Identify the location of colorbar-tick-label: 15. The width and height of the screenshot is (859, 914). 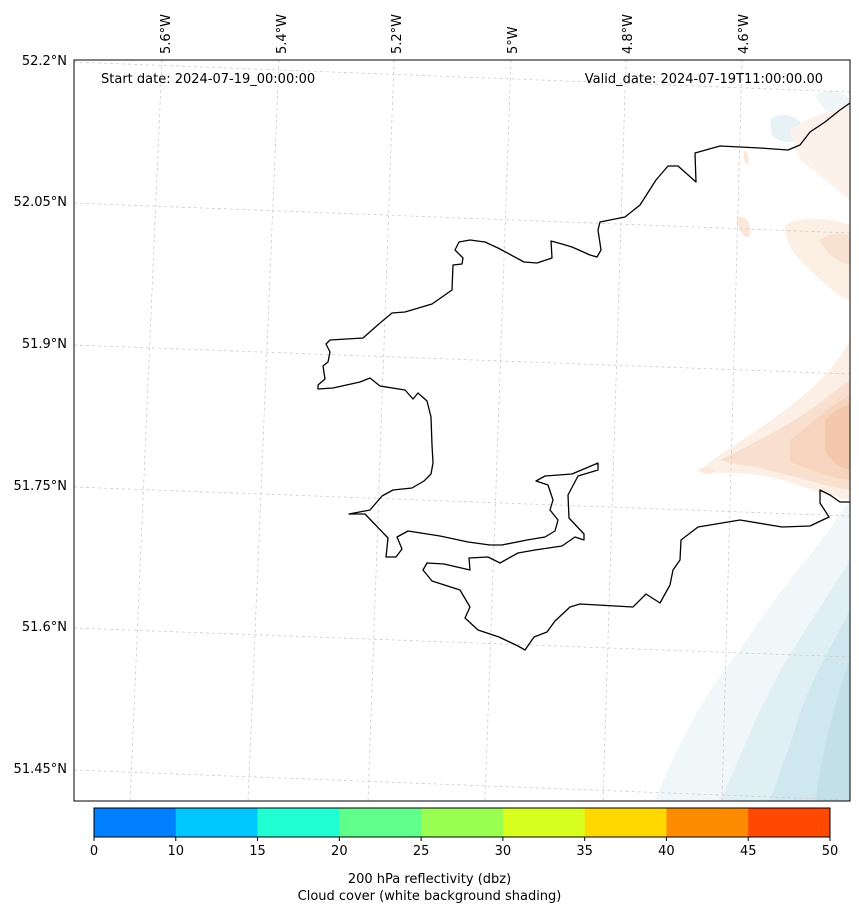
(257, 851).